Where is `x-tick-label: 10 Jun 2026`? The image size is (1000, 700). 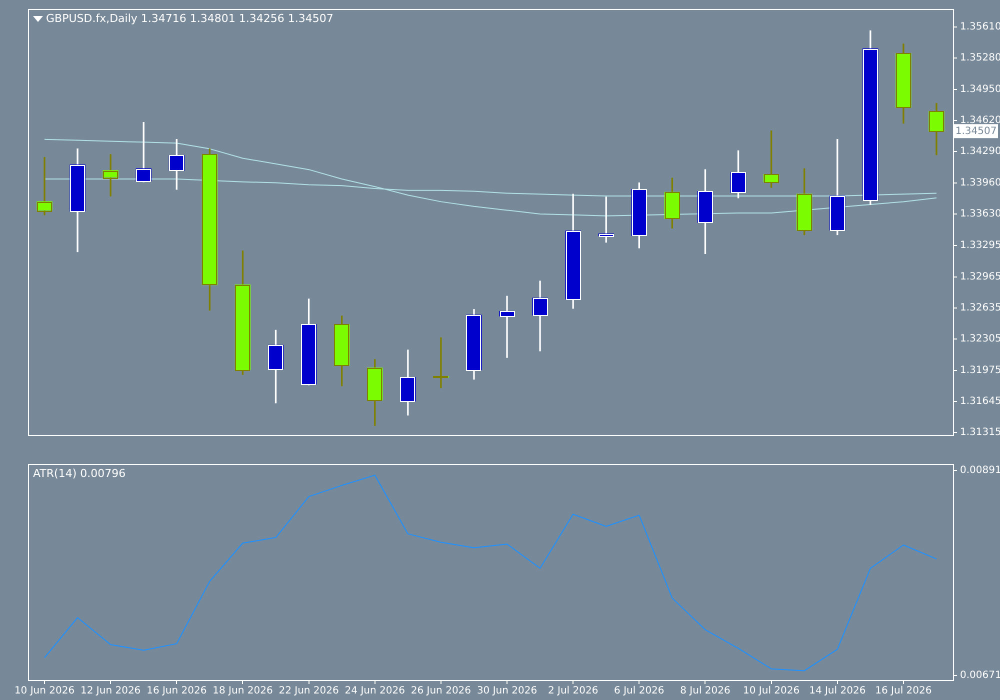 x-tick-label: 10 Jun 2026 is located at coordinates (44, 691).